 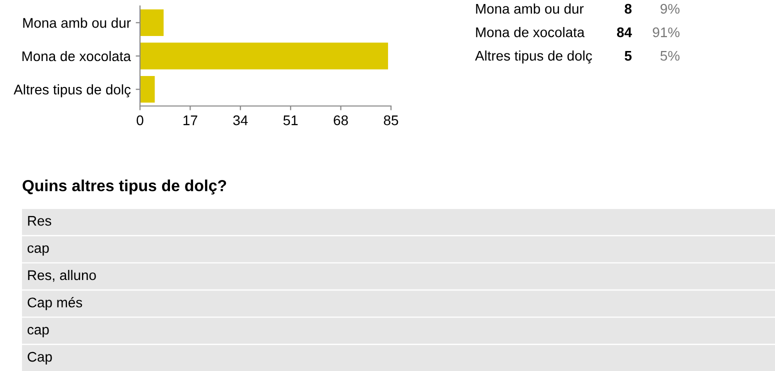 What do you see at coordinates (530, 32) in the screenshot?
I see `text: Mona de xocolata` at bounding box center [530, 32].